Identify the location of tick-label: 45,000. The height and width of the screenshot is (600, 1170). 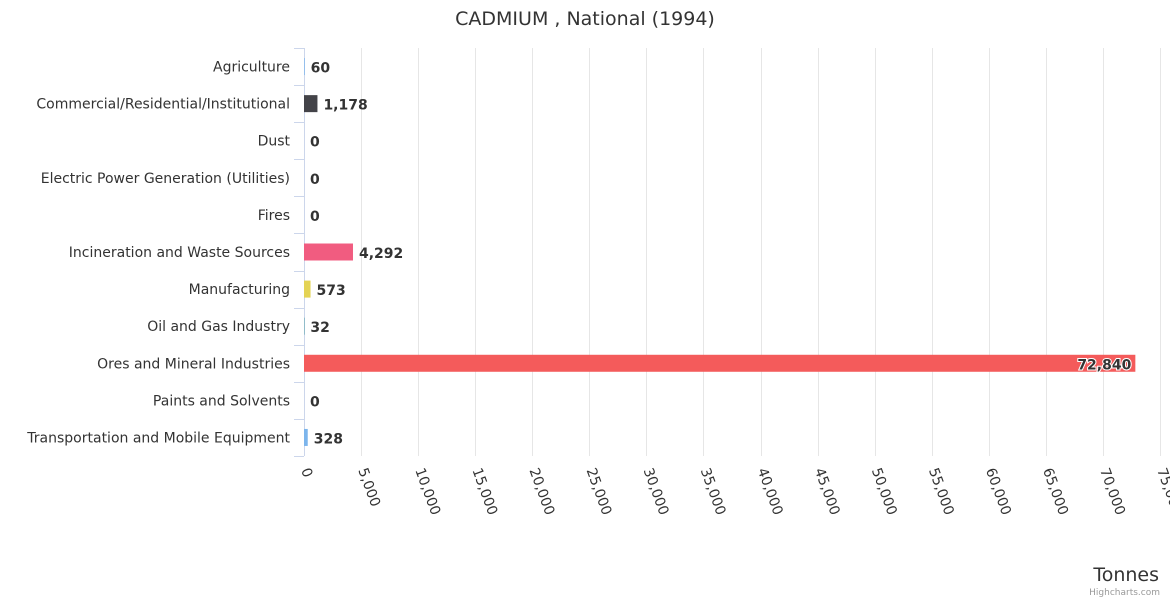
(827, 492).